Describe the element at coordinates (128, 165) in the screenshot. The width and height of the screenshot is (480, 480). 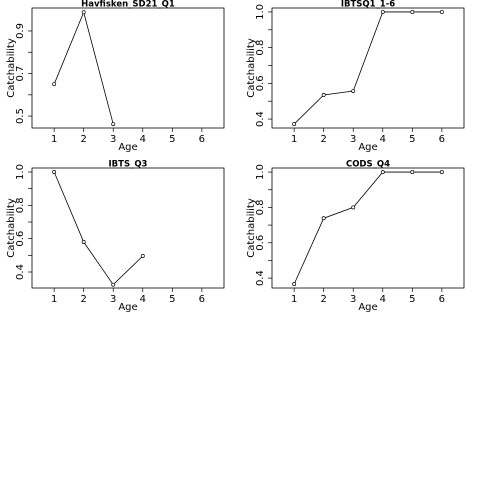
I see `panel-title: IBTS_Q3` at that location.